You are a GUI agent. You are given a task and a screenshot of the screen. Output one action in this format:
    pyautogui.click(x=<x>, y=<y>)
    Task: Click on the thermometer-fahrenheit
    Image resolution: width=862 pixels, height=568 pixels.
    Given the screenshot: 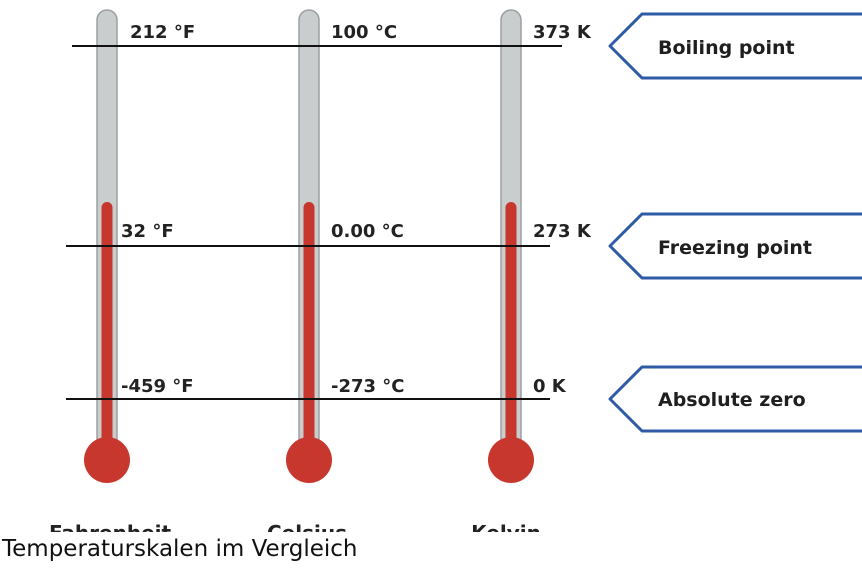 What is the action you would take?
    pyautogui.click(x=107, y=246)
    